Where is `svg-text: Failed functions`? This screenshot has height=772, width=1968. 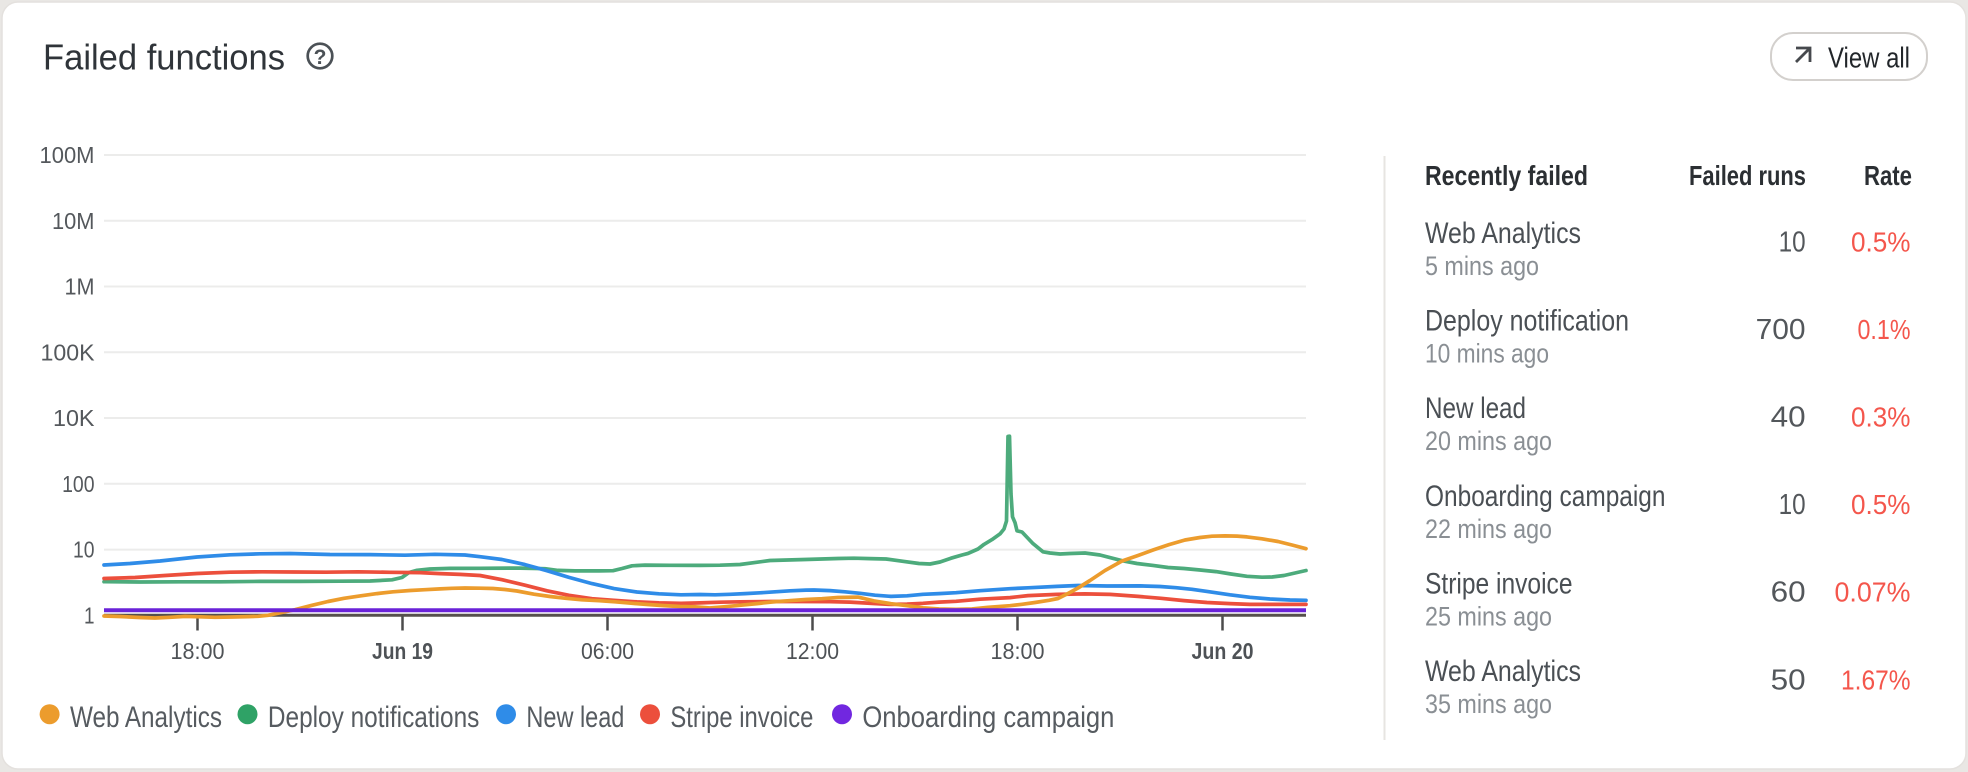 svg-text: Failed functions is located at coordinates (164, 57).